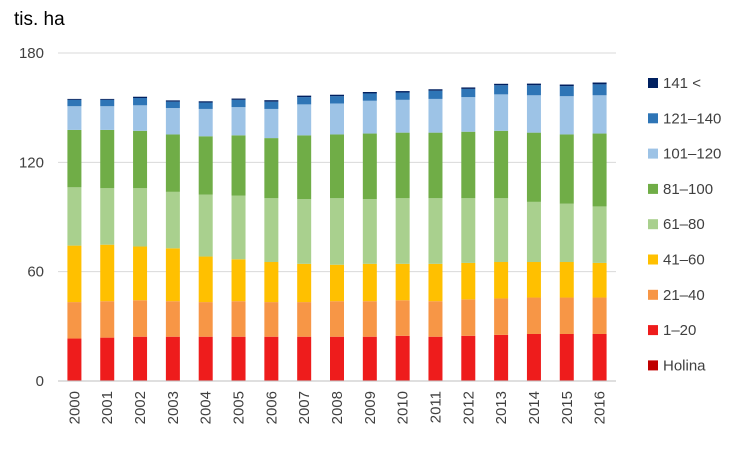  I want to click on y-tick-label: 0, so click(40, 381).